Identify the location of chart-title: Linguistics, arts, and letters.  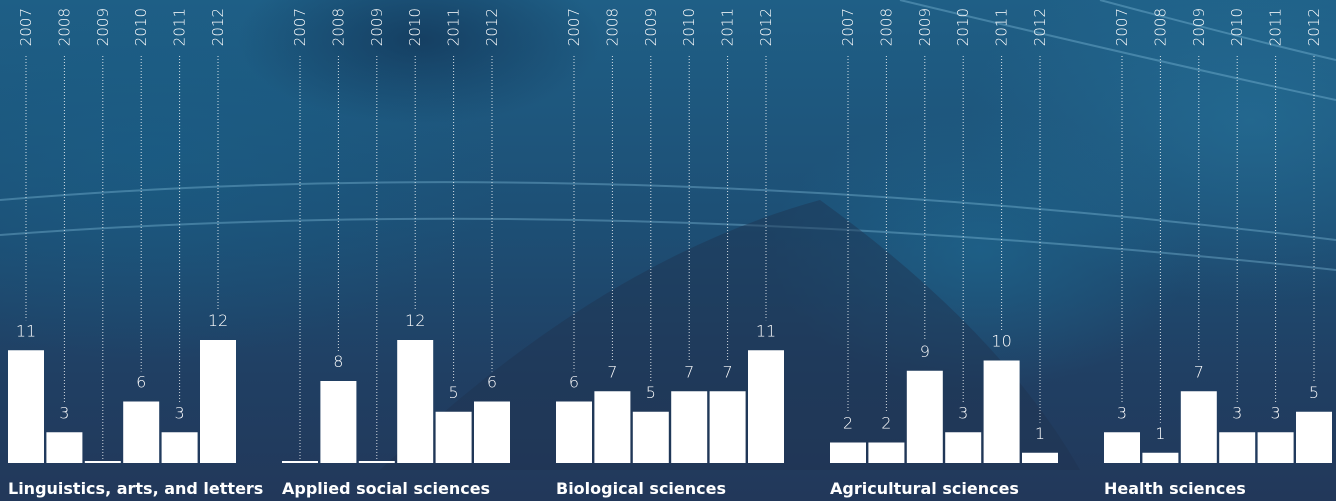
(135, 488).